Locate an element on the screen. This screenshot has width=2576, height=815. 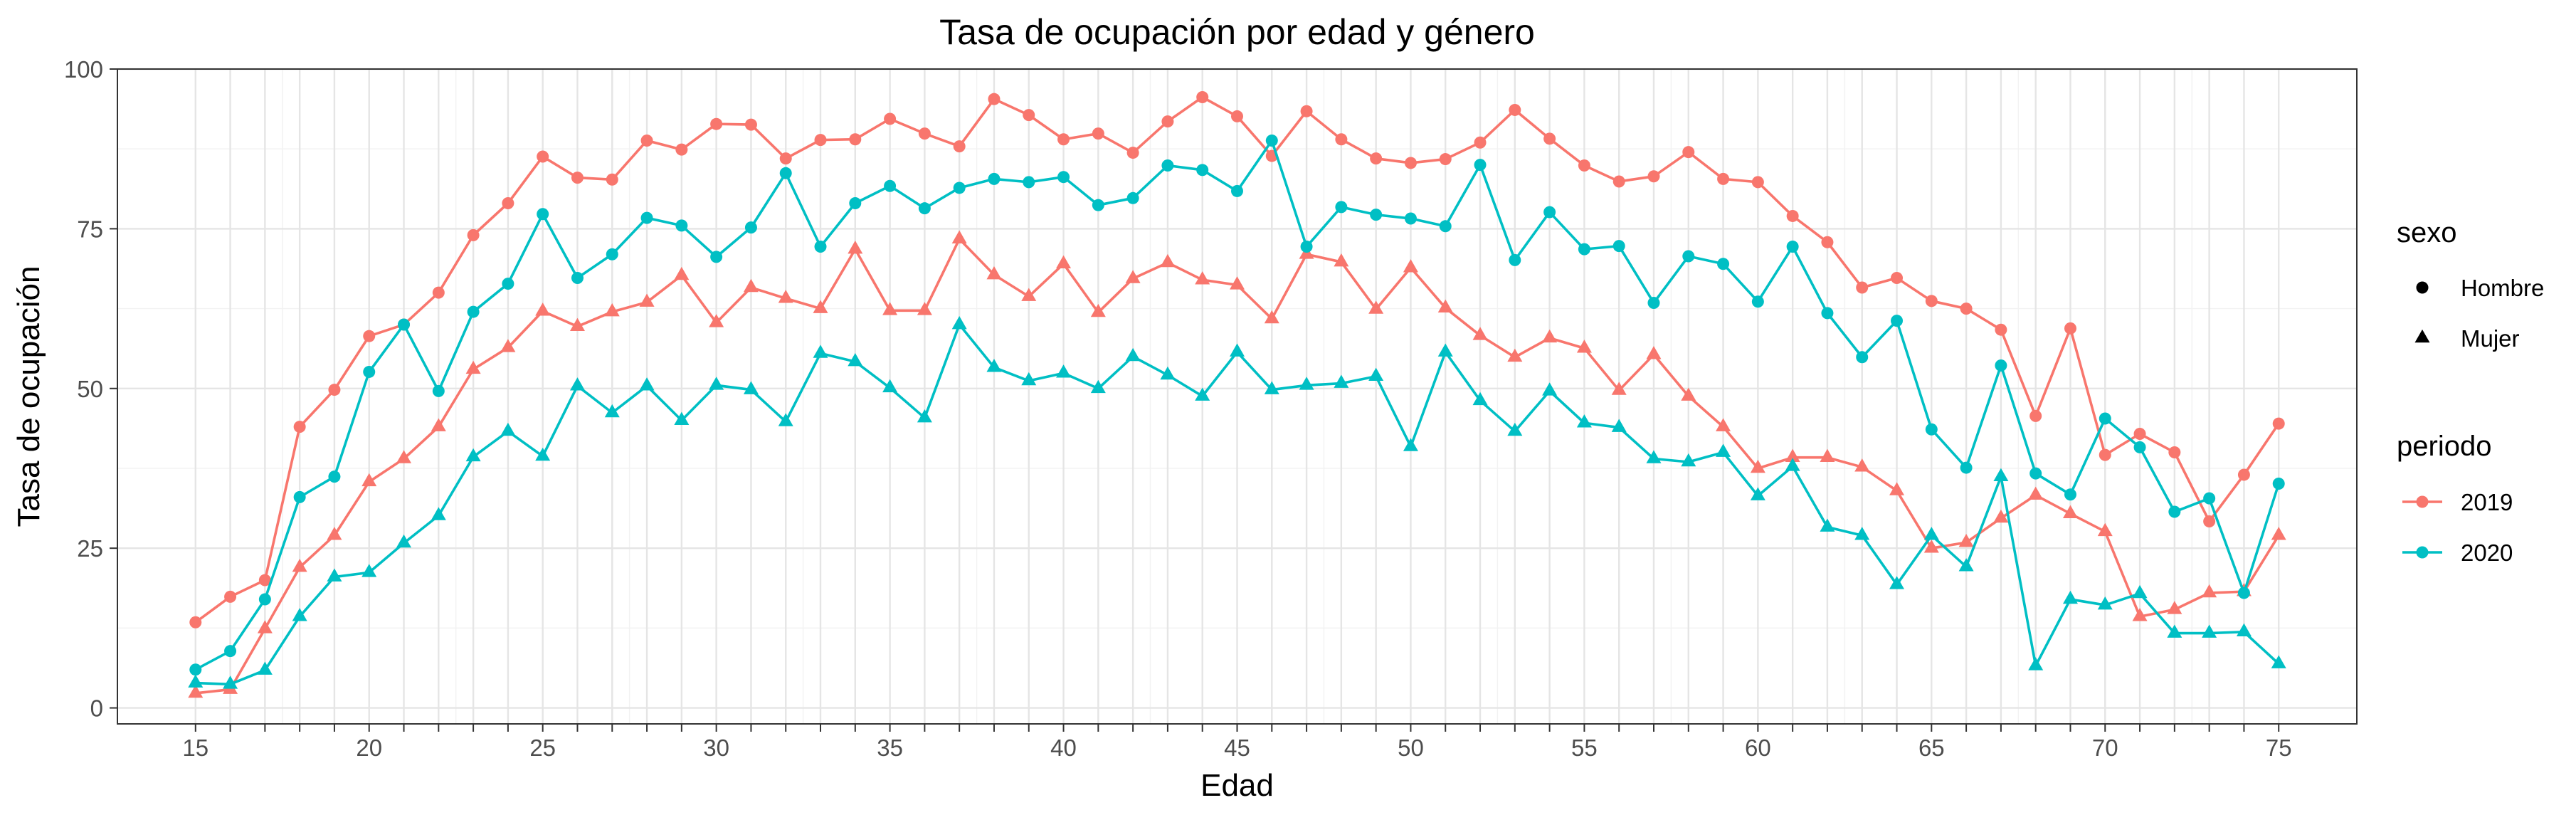
y-tick-label: 0 is located at coordinates (96, 709).